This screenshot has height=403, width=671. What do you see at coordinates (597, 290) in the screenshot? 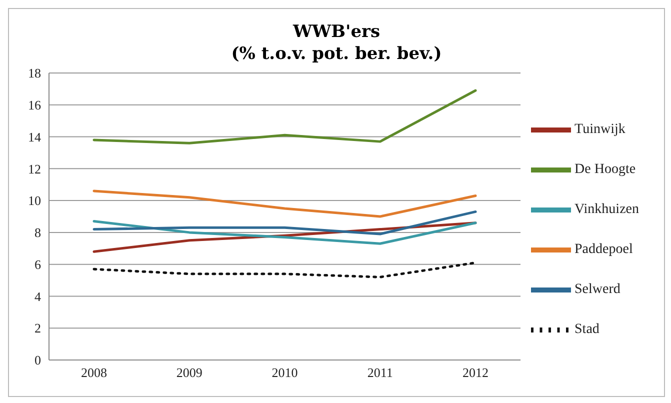
I see `legend-label: Selwerd` at bounding box center [597, 290].